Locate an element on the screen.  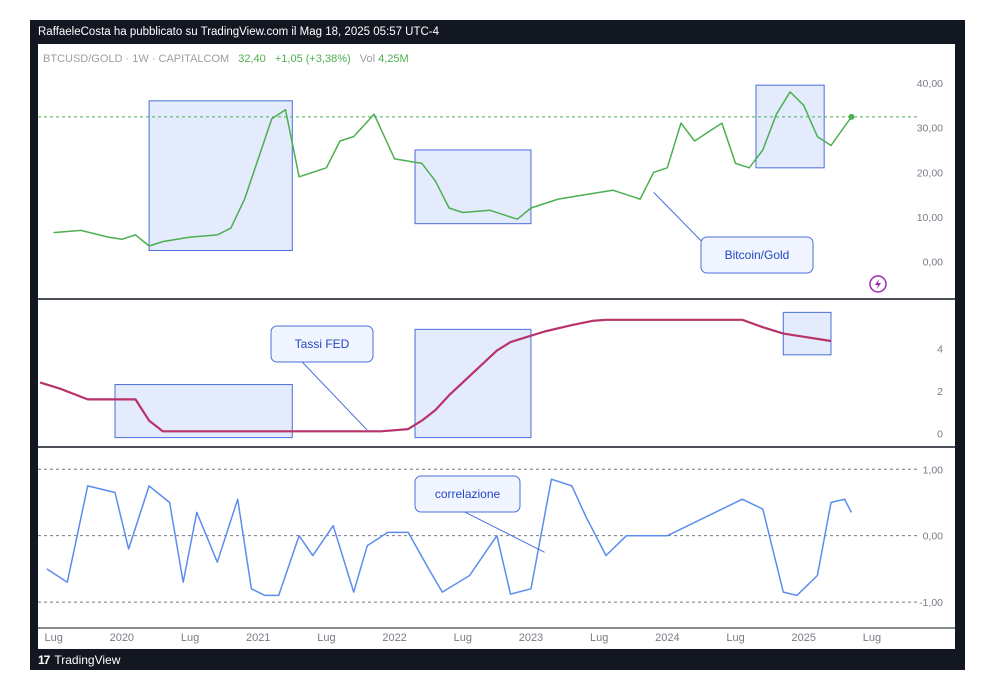
legend-vol-label: Vol is located at coordinates (367, 59).